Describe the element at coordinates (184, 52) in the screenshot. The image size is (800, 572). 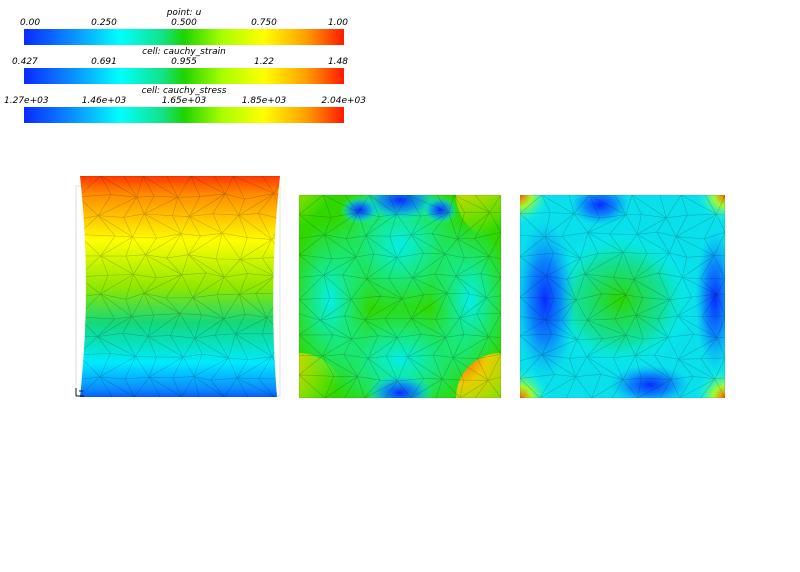
I see `colorbar-title: cell: cauchy_strain` at that location.